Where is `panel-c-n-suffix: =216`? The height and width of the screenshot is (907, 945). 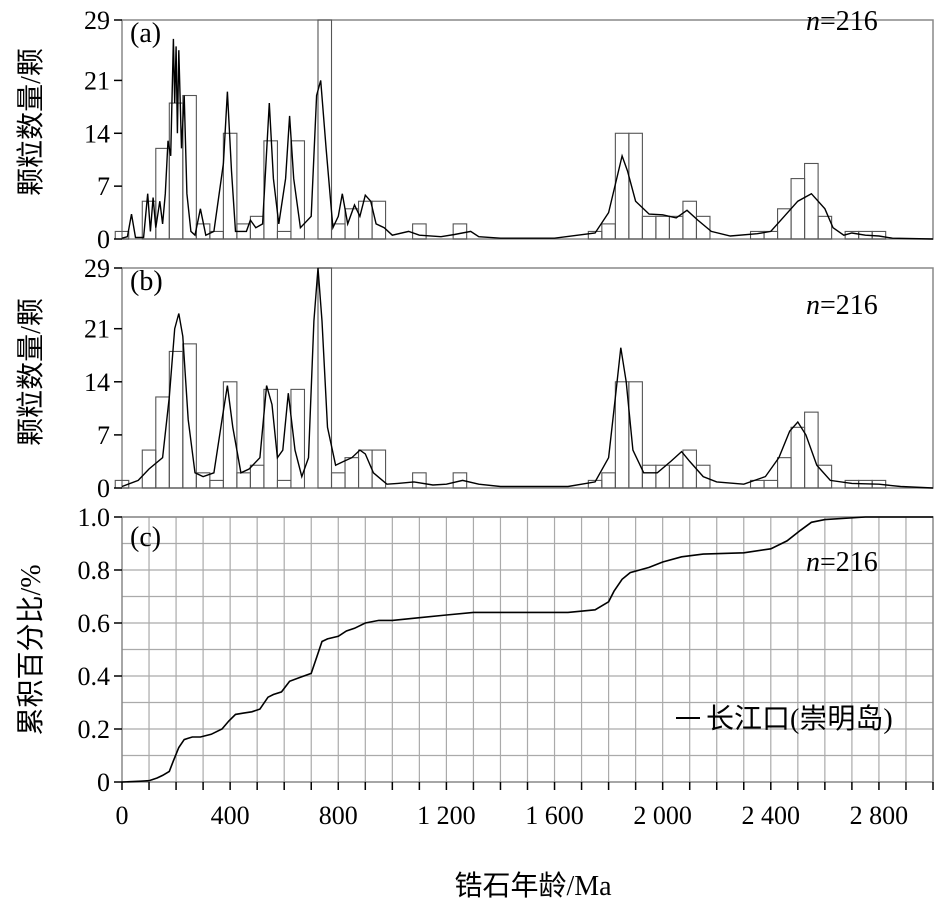 panel-c-n-suffix: =216 is located at coordinates (849, 562).